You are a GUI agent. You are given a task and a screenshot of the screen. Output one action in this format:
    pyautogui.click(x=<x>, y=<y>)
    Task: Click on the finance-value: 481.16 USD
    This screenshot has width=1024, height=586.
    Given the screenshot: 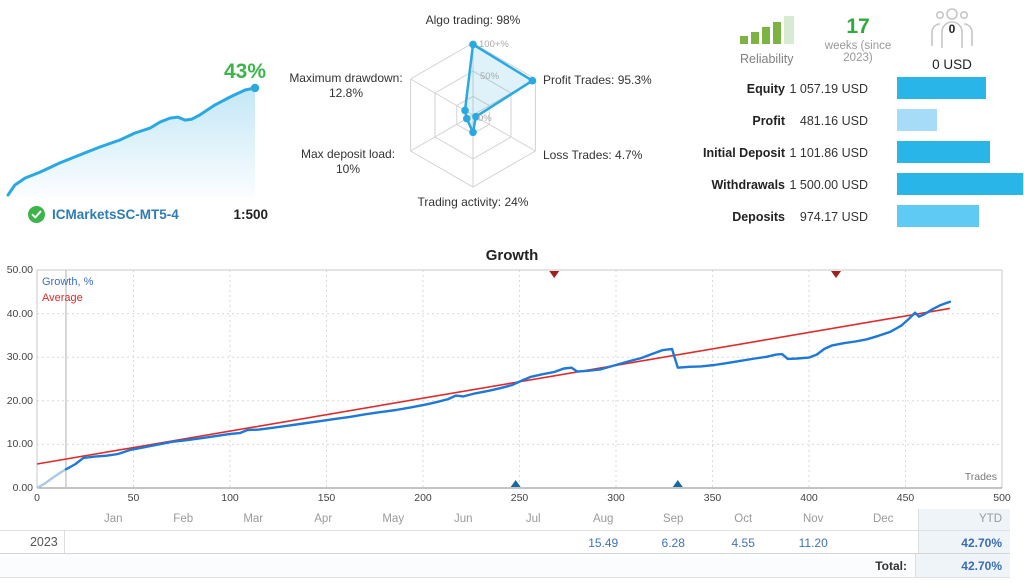 What is the action you would take?
    pyautogui.click(x=833, y=121)
    